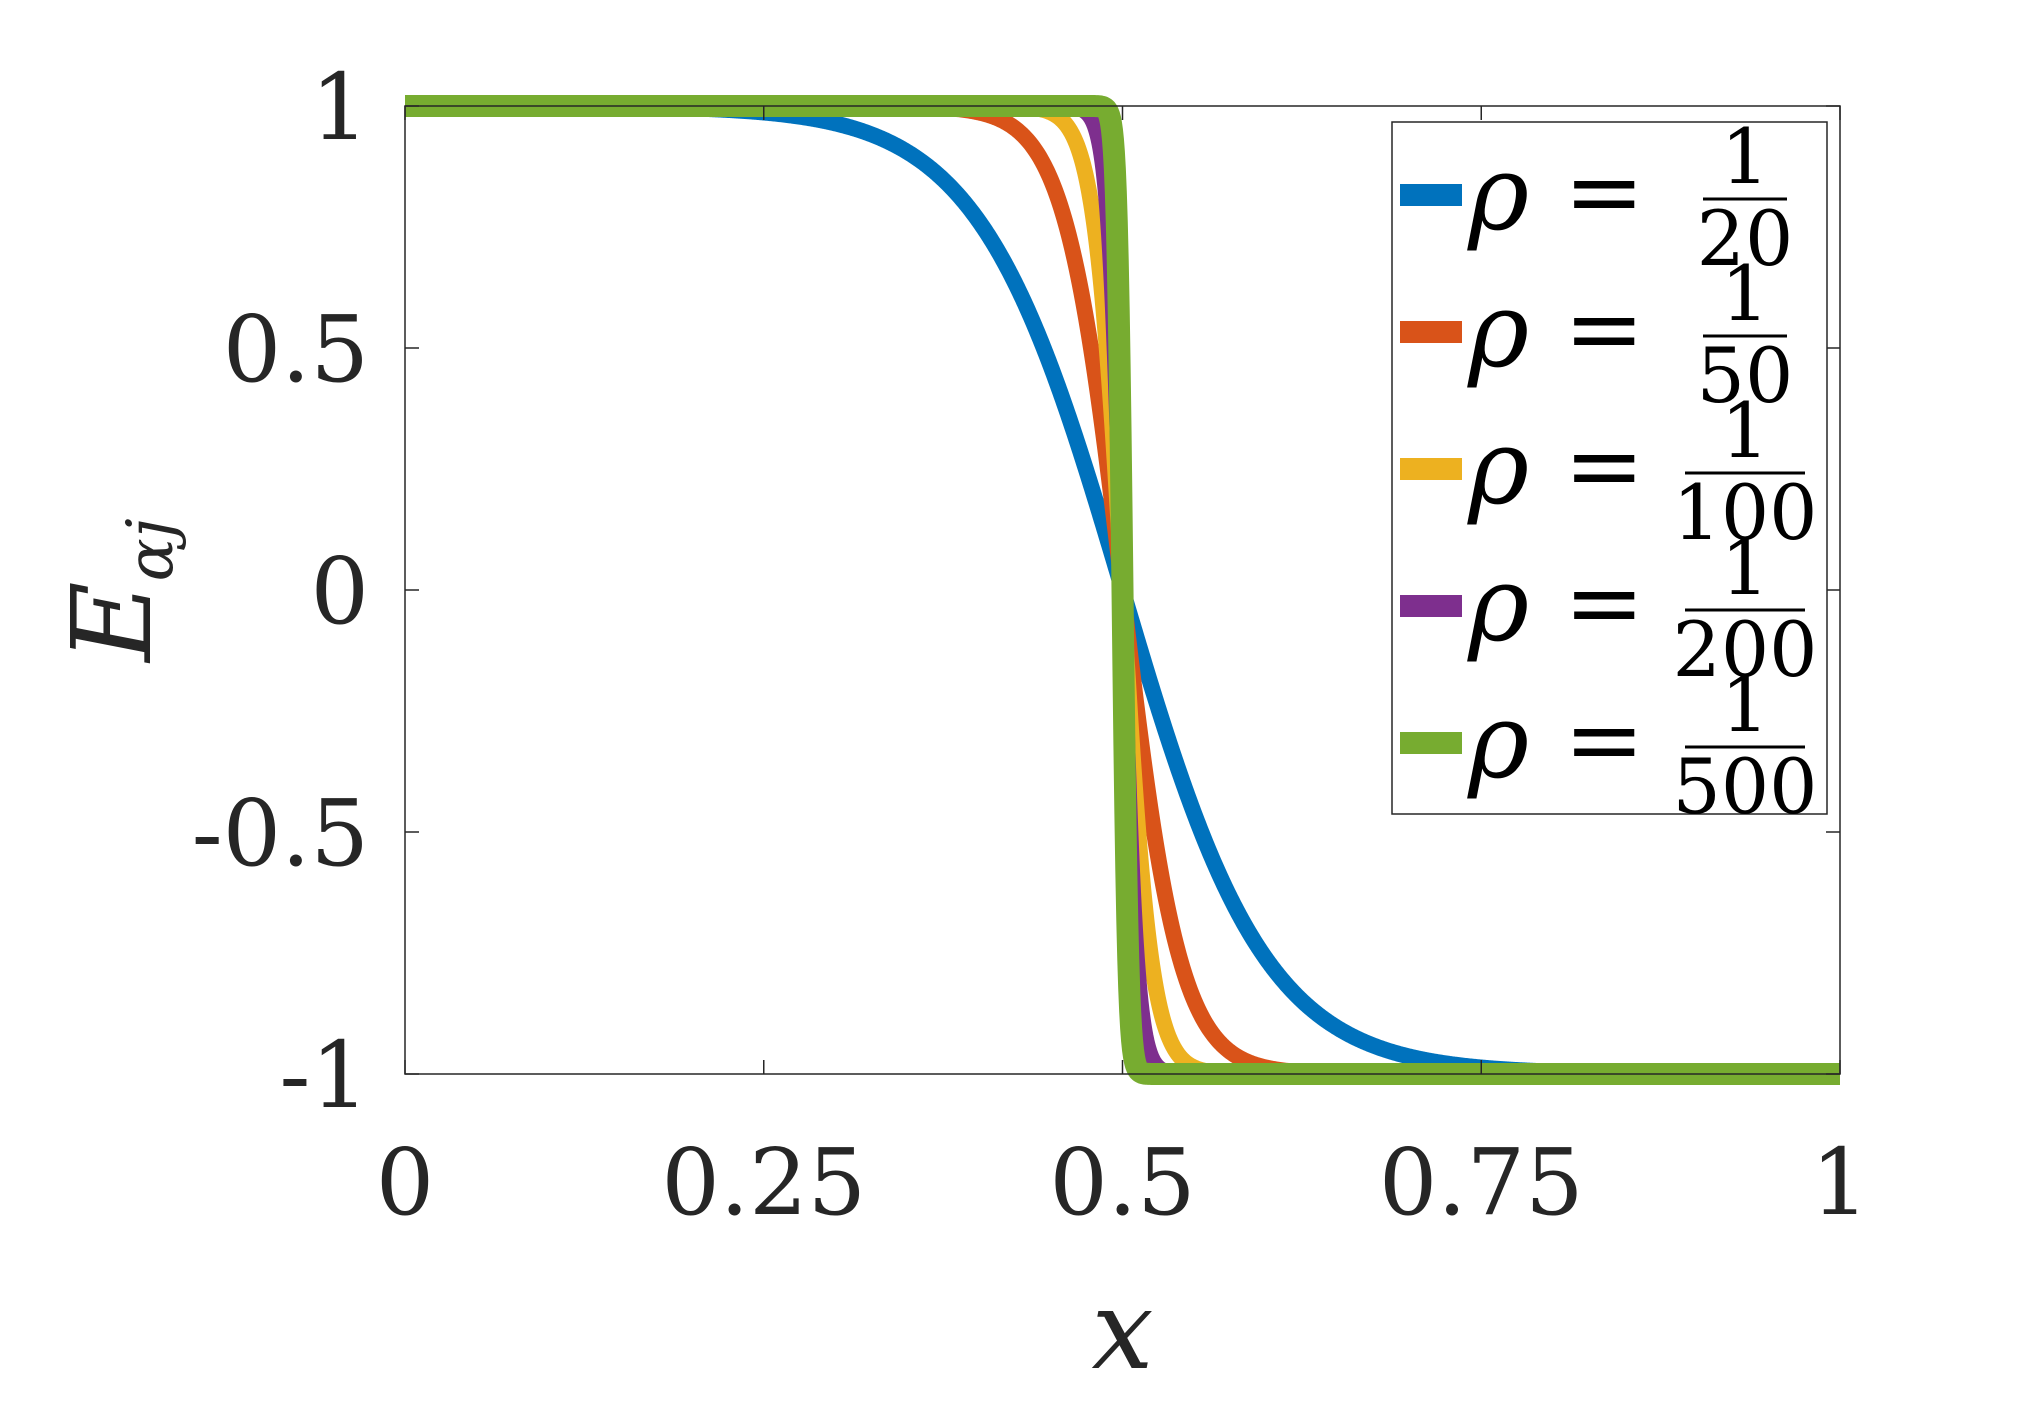 Image resolution: width=2025 pixels, height=1414 pixels. I want to click on legend-entry: ρ = 150, so click(1596, 334).